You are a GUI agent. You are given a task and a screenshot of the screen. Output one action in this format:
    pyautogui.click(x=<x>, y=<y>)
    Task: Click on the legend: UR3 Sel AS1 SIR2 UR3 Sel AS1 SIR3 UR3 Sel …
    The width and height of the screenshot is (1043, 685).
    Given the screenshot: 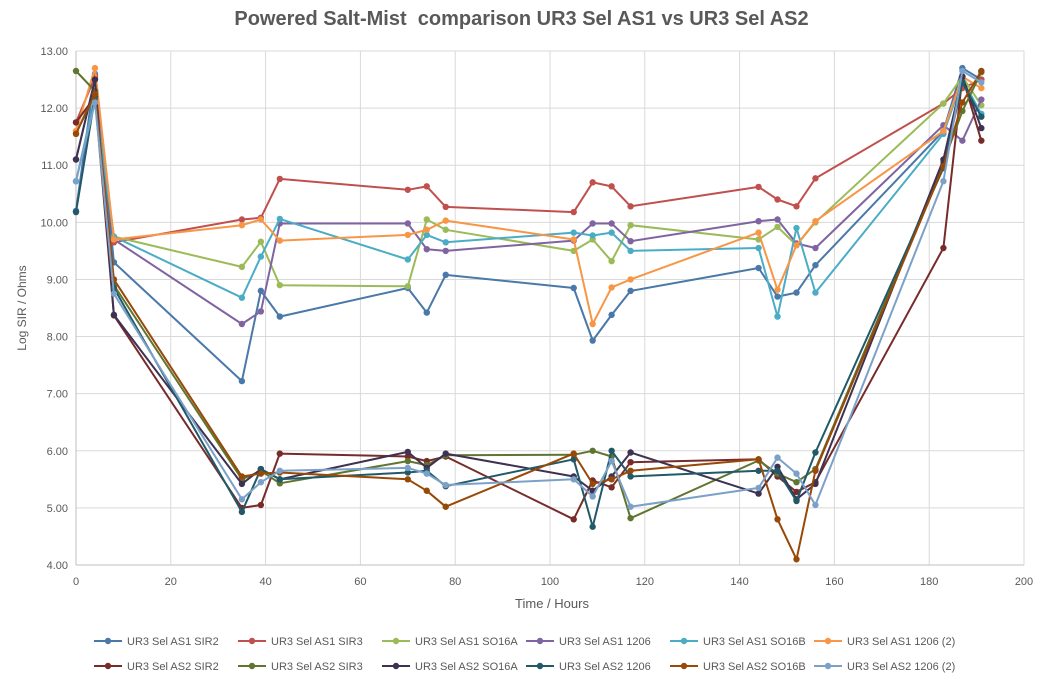 What is the action you would take?
    pyautogui.click(x=524, y=654)
    